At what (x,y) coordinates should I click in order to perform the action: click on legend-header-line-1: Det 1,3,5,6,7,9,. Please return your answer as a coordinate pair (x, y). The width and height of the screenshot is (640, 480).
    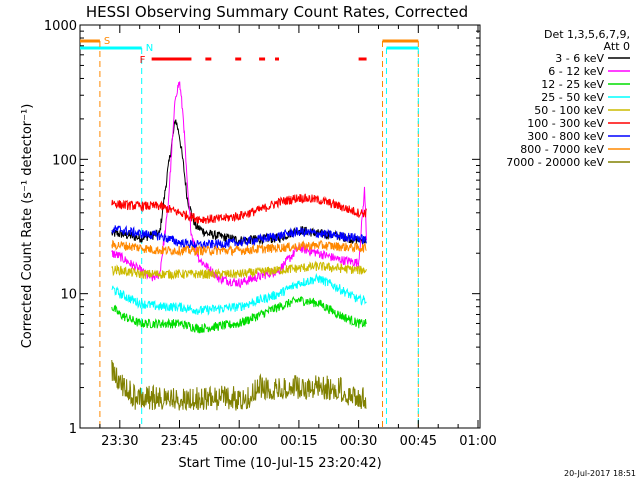
    Looking at the image, I should click on (587, 34).